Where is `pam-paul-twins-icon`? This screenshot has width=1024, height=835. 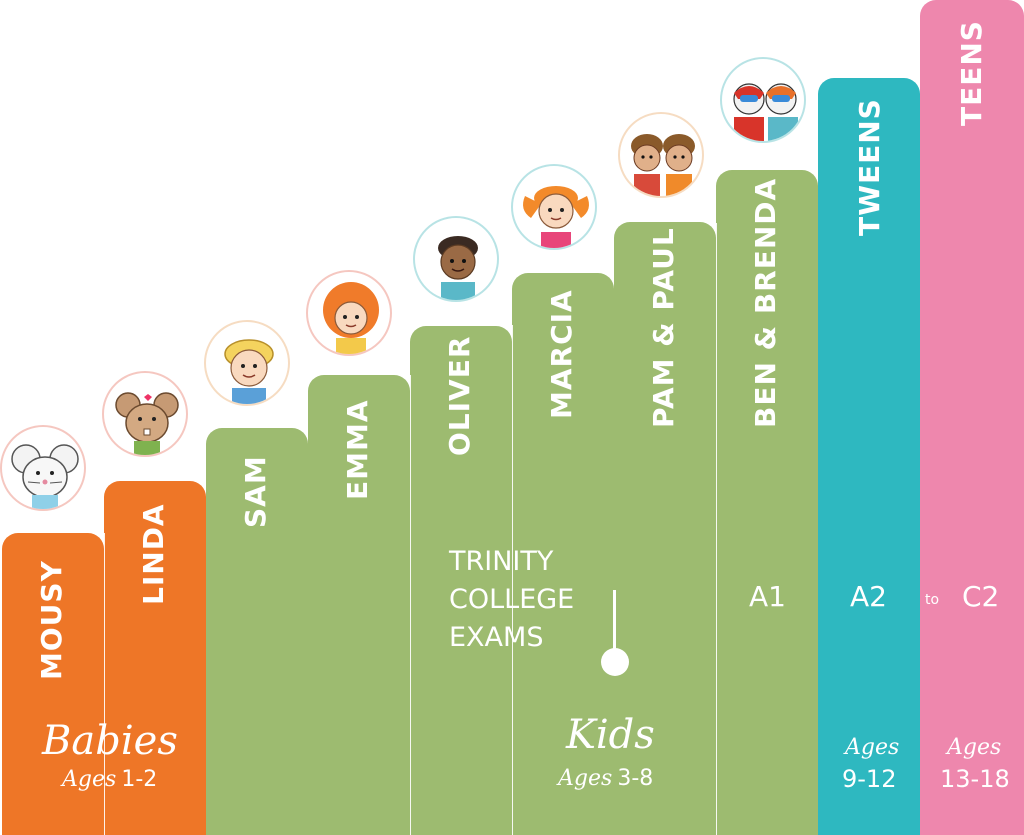 pam-paul-twins-icon is located at coordinates (661, 155).